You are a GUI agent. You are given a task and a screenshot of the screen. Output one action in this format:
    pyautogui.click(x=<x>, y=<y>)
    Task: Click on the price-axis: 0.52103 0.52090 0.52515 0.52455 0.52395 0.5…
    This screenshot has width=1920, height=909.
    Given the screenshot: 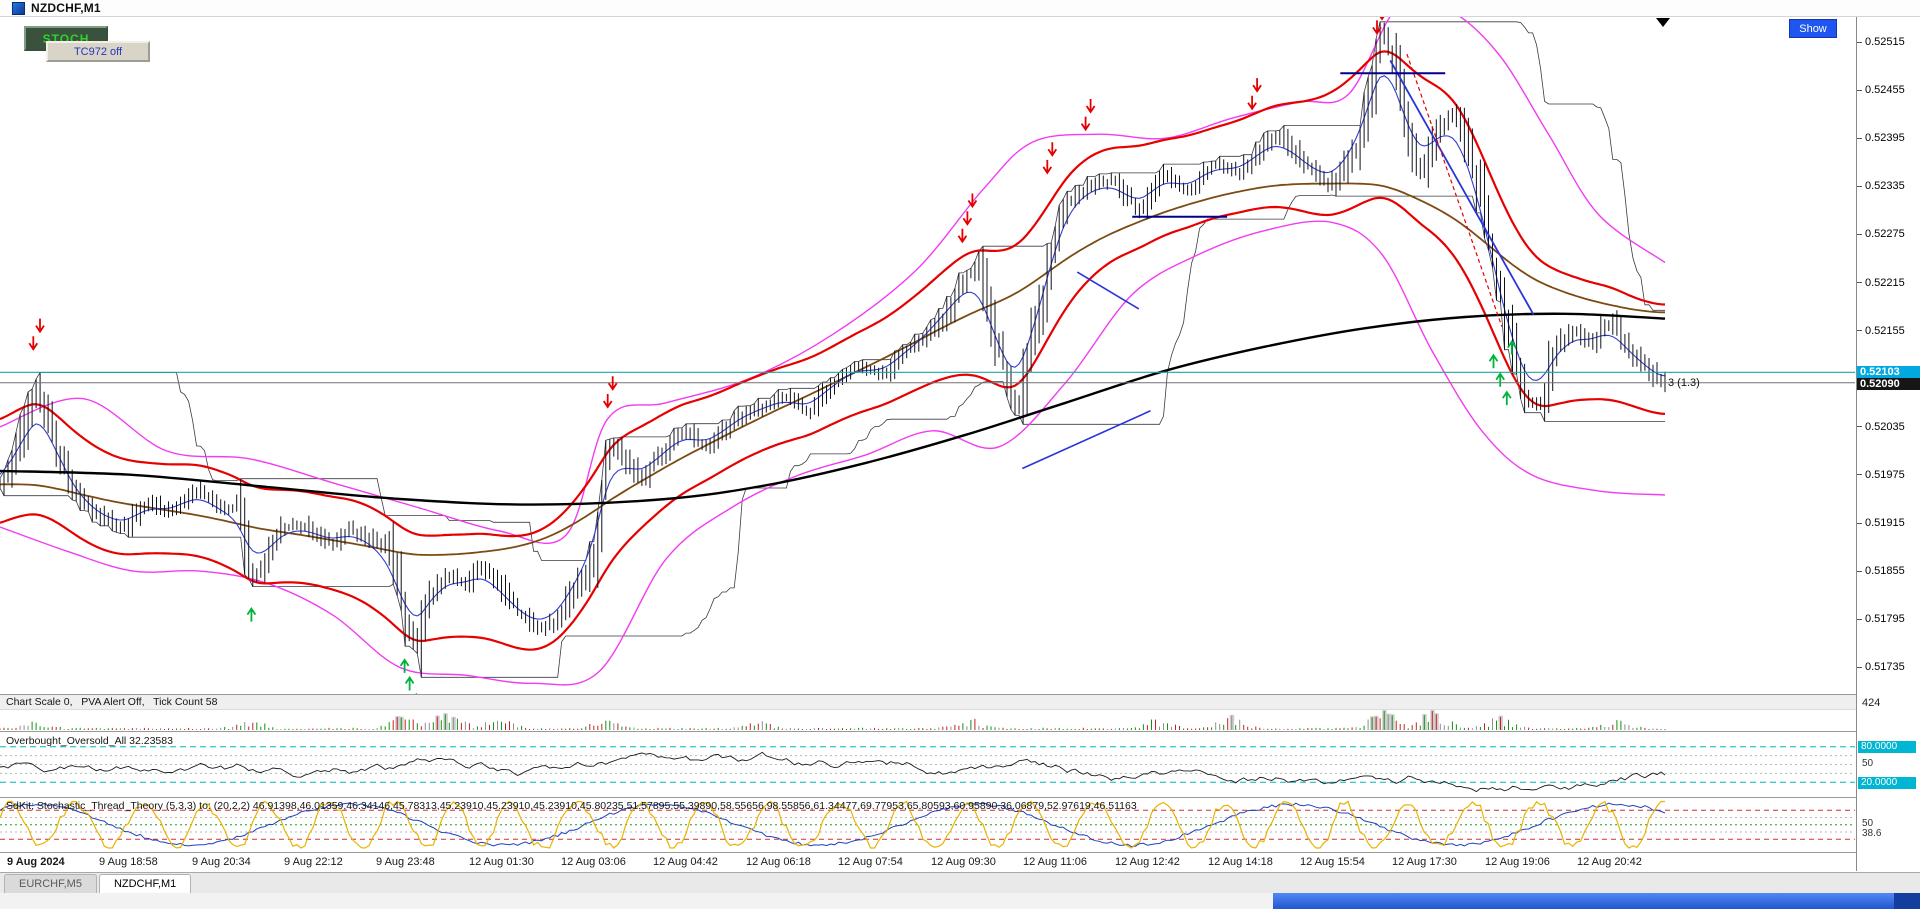 What is the action you would take?
    pyautogui.click(x=1888, y=444)
    